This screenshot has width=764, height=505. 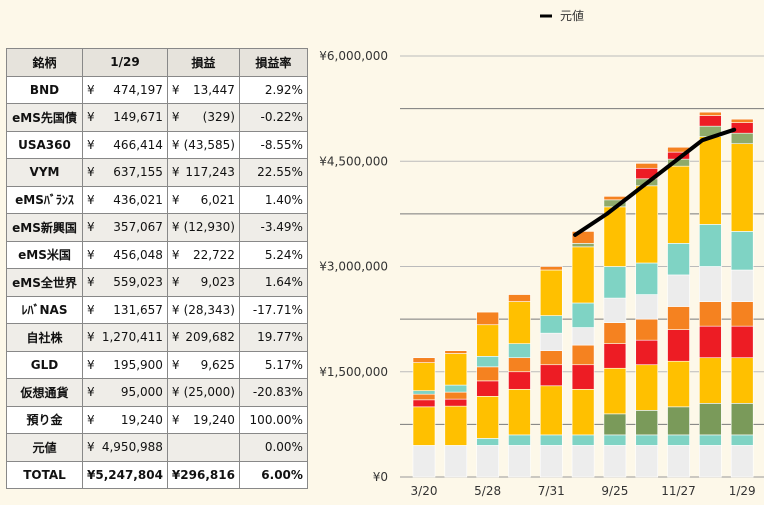 I want to click on total-value-cell: ¥5,247,804, so click(x=125, y=474).